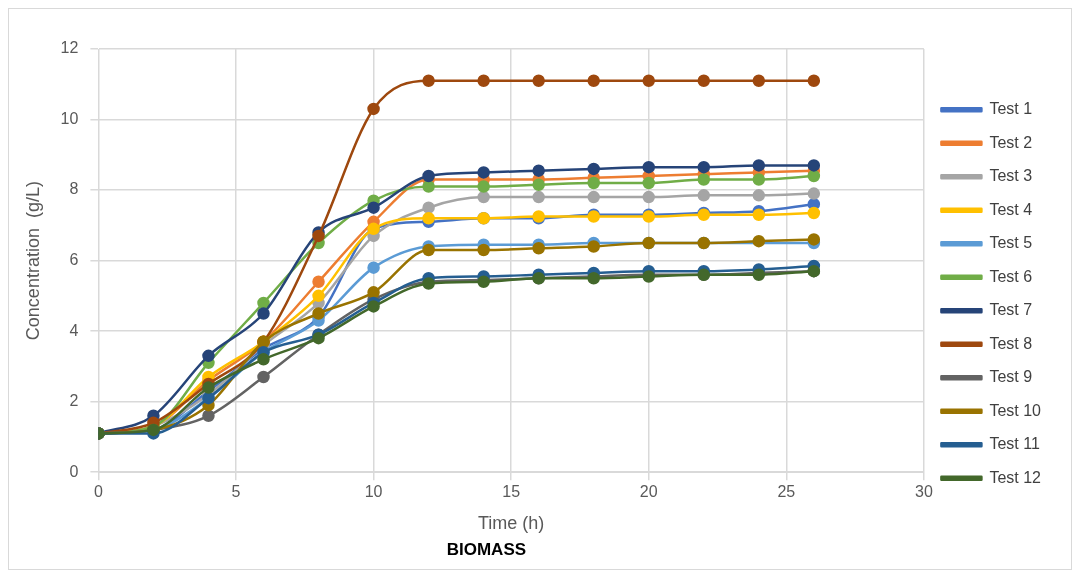  I want to click on y-axis-title: Concentration (g/L), so click(32, 261).